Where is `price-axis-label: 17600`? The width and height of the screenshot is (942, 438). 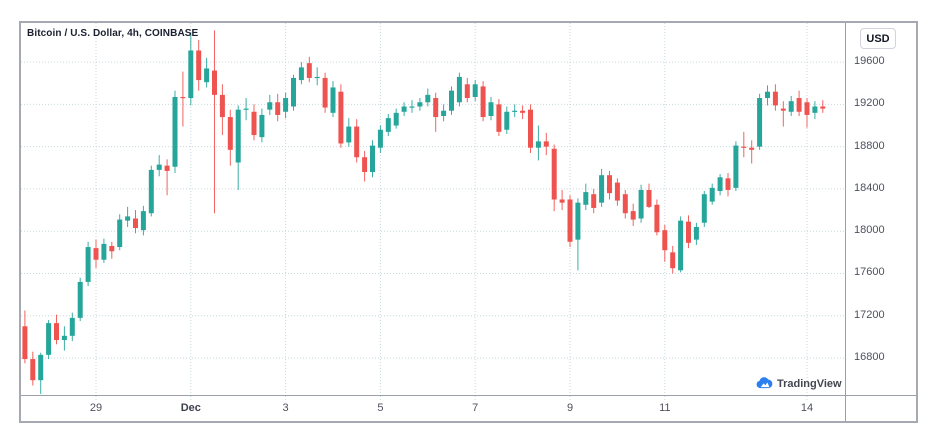 price-axis-label: 17600 is located at coordinates (869, 272).